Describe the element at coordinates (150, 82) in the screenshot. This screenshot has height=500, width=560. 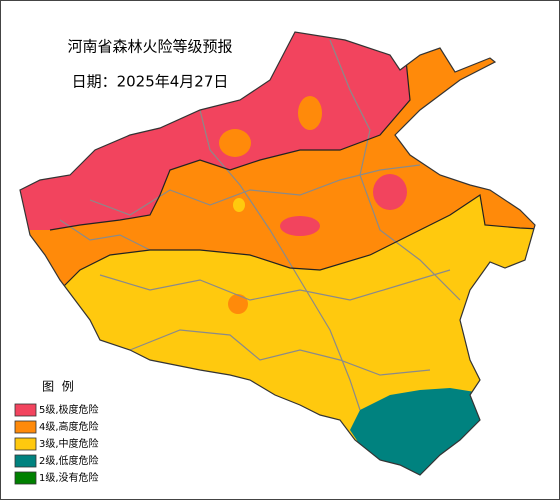
I see `map-date: 日期：2025年4月27日` at that location.